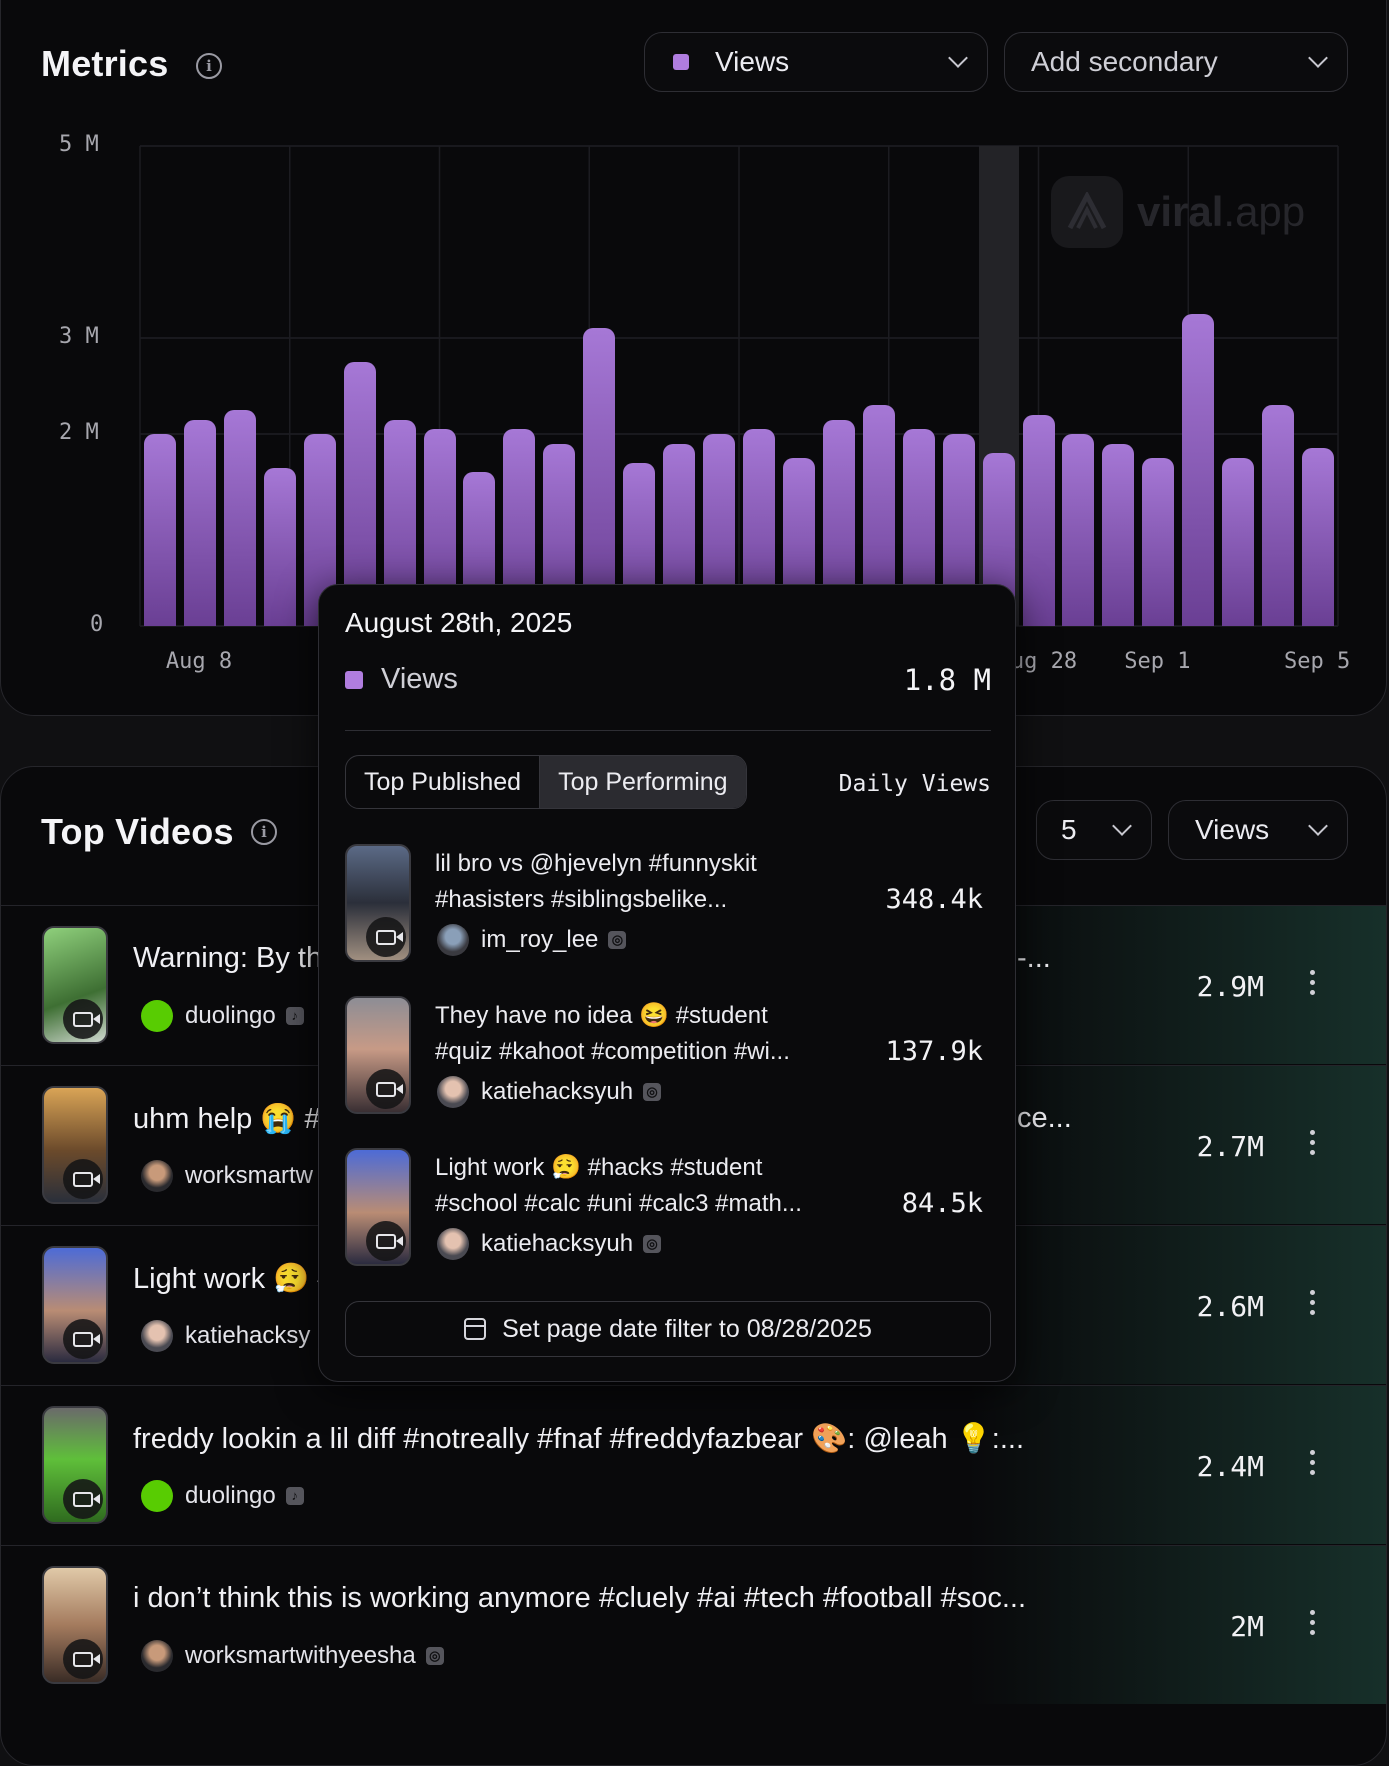 The width and height of the screenshot is (1389, 1766). What do you see at coordinates (596, 863) in the screenshot?
I see `video-title-line: lil bro vs @hjevelyn #funnyskit` at bounding box center [596, 863].